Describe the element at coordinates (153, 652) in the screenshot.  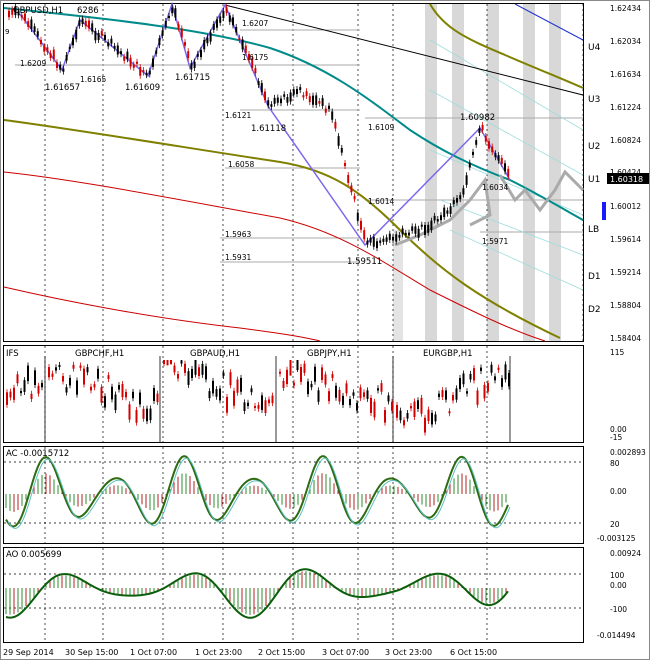
I see `time-axis-tick: 1 Oct 07:00` at that location.